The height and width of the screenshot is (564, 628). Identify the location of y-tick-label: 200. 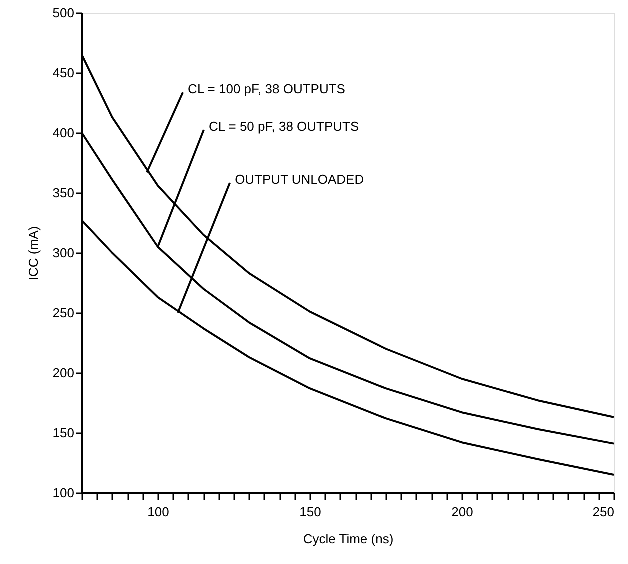
(63, 373).